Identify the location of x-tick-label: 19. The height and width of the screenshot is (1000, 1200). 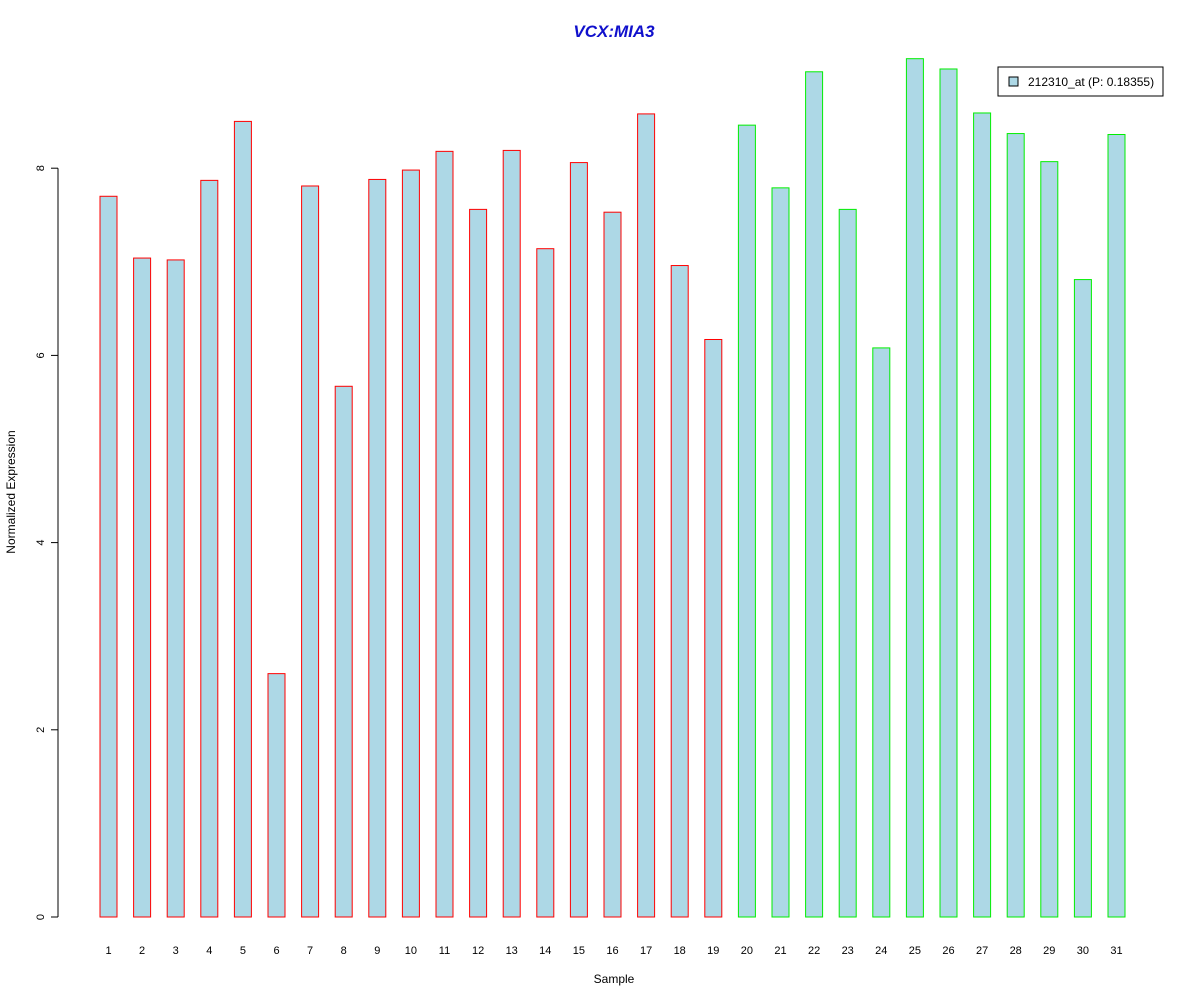
(713, 951).